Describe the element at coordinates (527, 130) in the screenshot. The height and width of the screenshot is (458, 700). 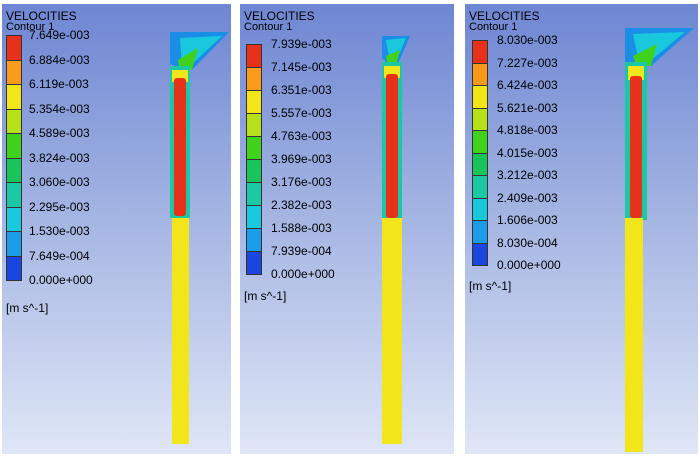
I see `legend-tick-label: 4.818e-003` at that location.